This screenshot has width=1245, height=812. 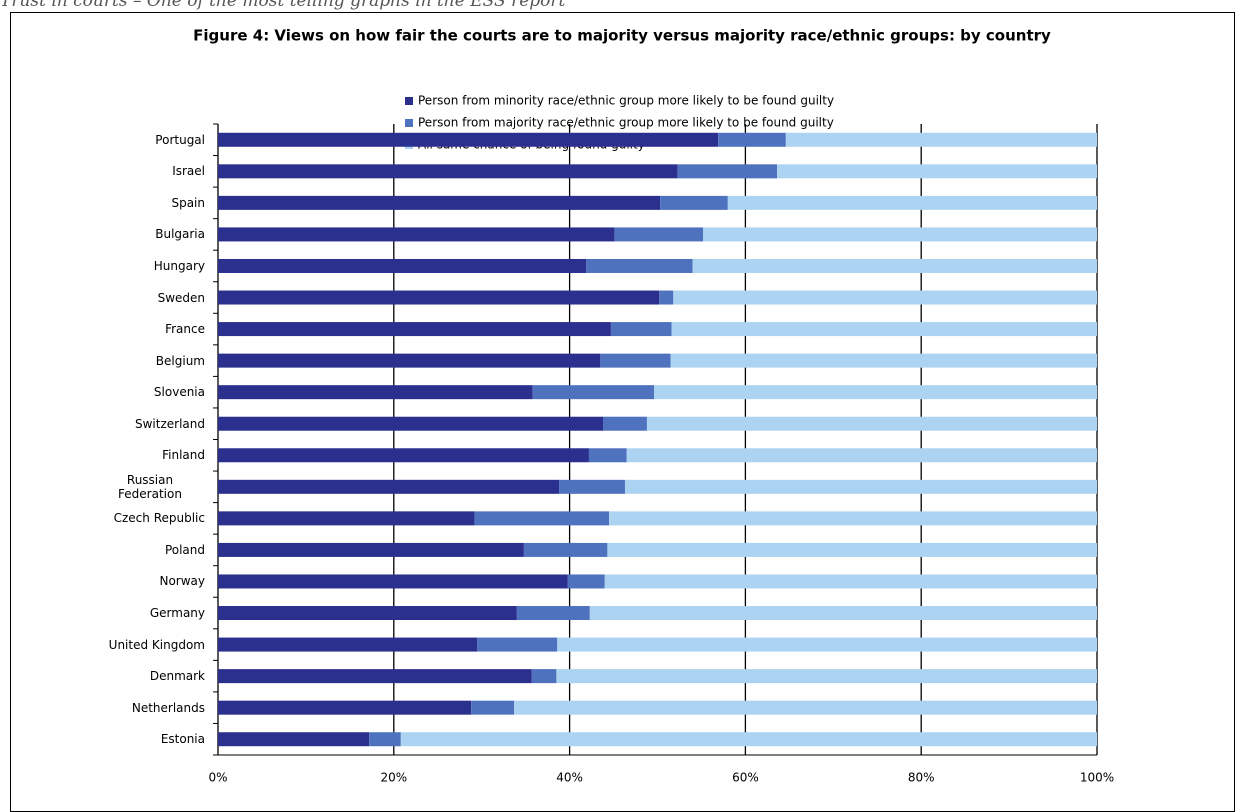 I want to click on y-tick-label: Estonia, so click(x=182, y=739).